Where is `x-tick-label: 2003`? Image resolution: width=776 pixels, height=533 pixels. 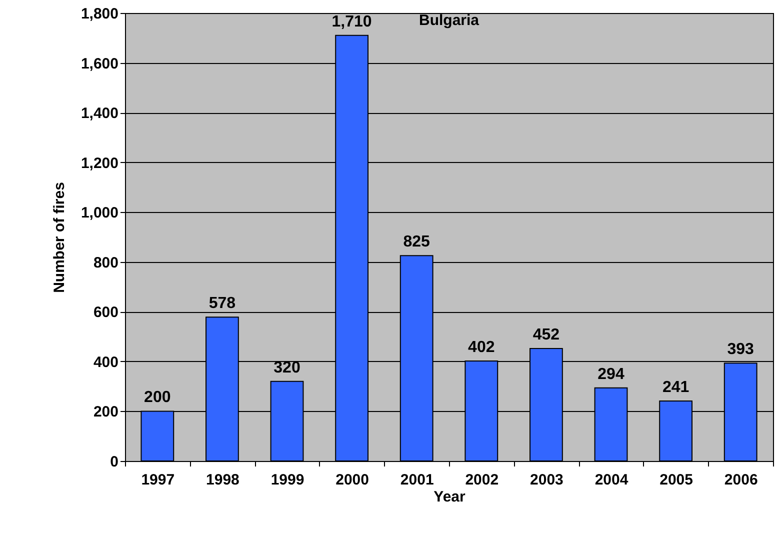
x-tick-label: 2003 is located at coordinates (547, 480).